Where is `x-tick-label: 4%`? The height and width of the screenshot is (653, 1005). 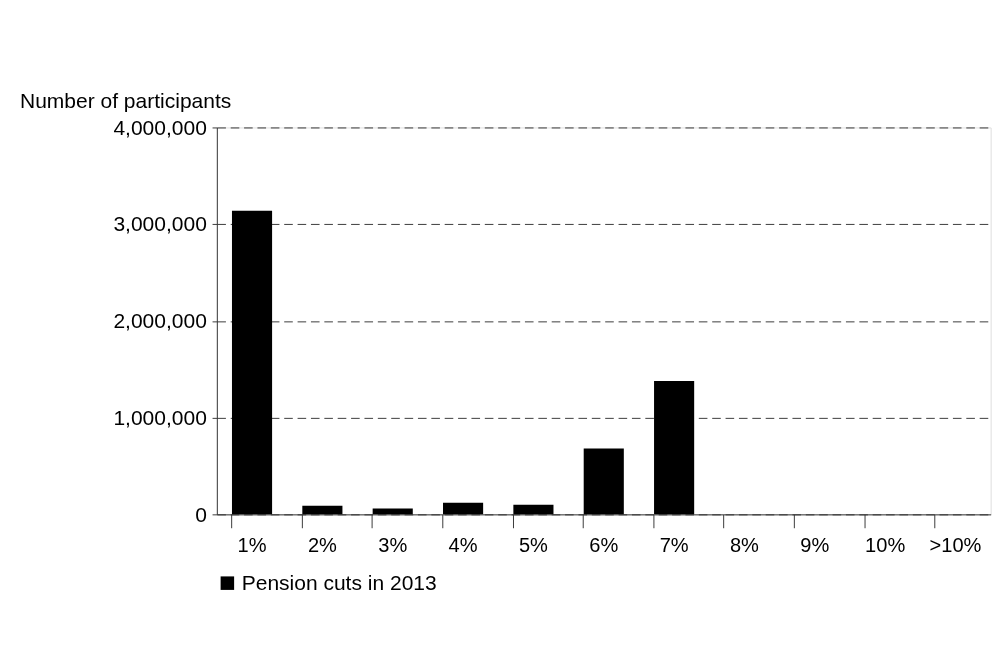
x-tick-label: 4% is located at coordinates (463, 545).